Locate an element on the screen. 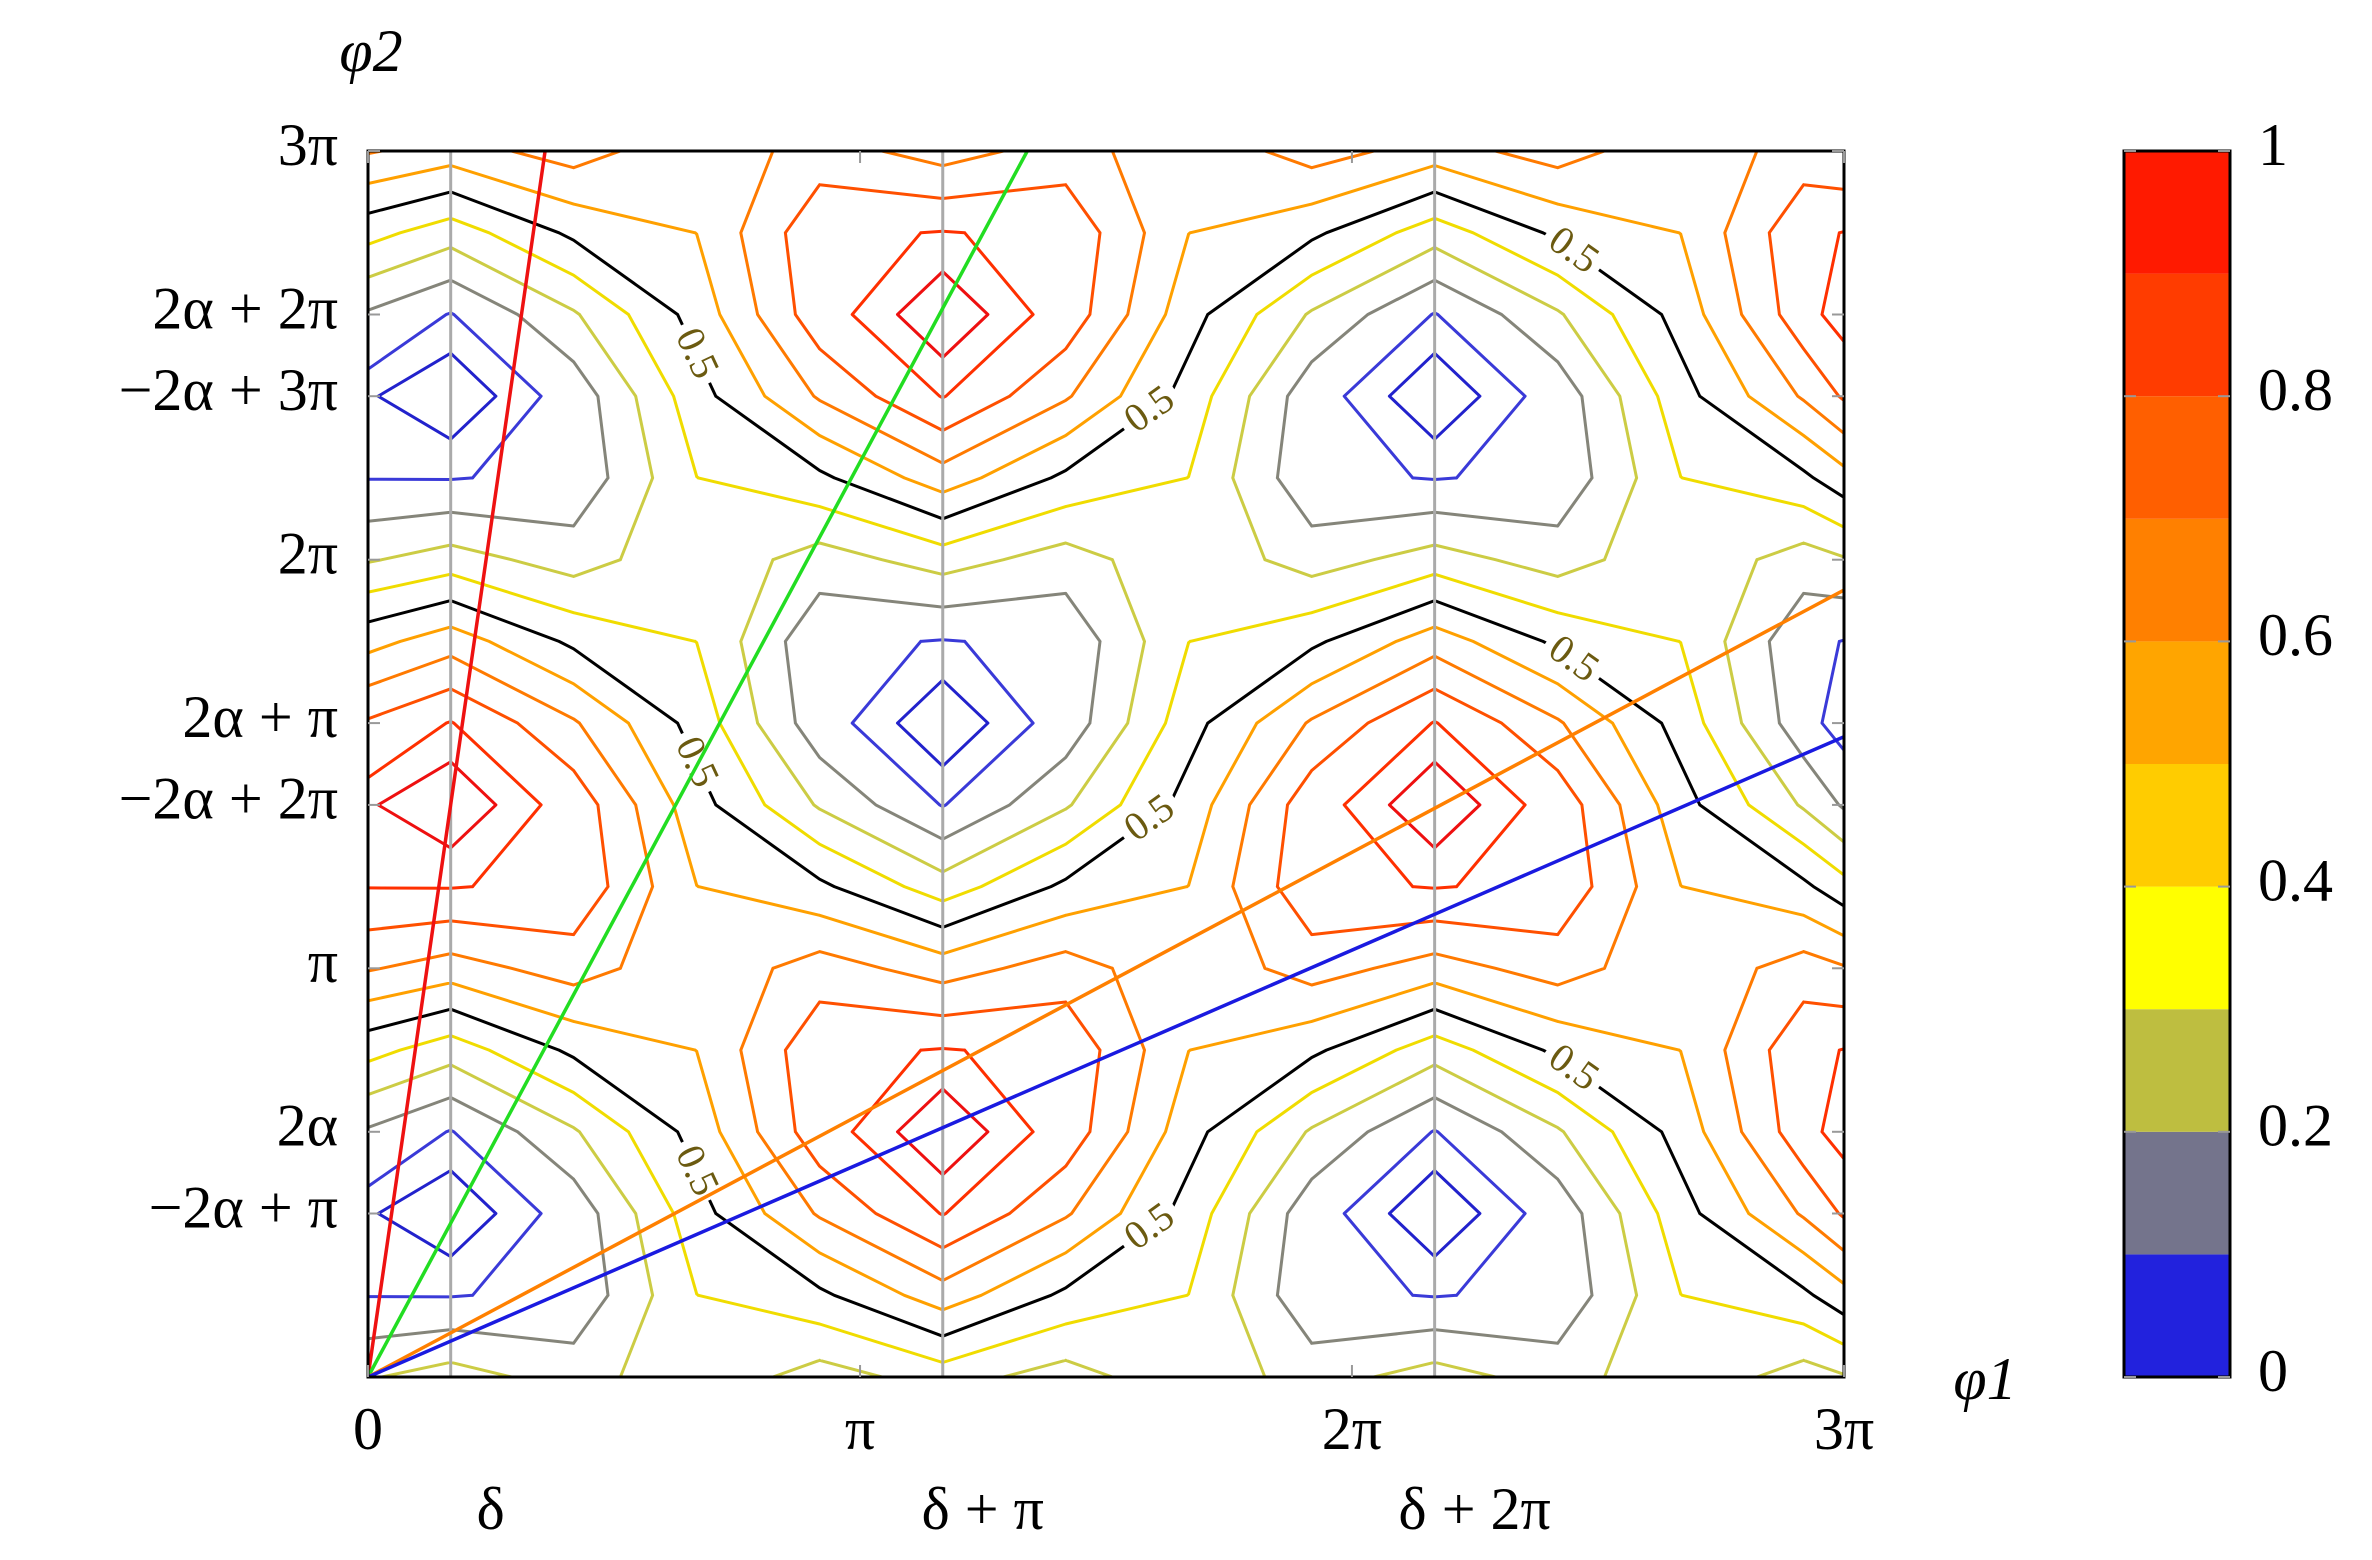 The width and height of the screenshot is (2372, 1560). x-tick-label: π is located at coordinates (860, 1429).